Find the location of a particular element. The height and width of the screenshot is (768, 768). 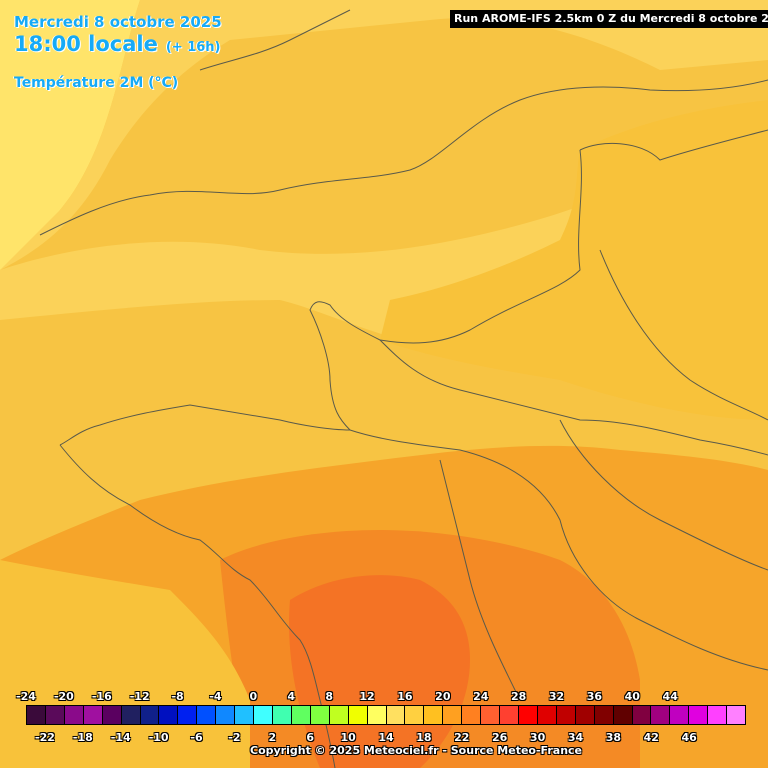

scale-tick-label: -6 is located at coordinates (196, 737).